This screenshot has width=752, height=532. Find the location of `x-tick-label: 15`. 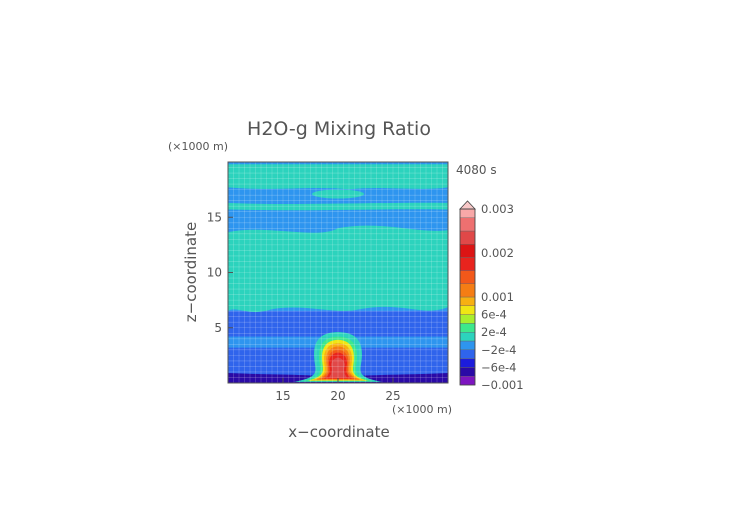

x-tick-label: 15 is located at coordinates (282, 396).